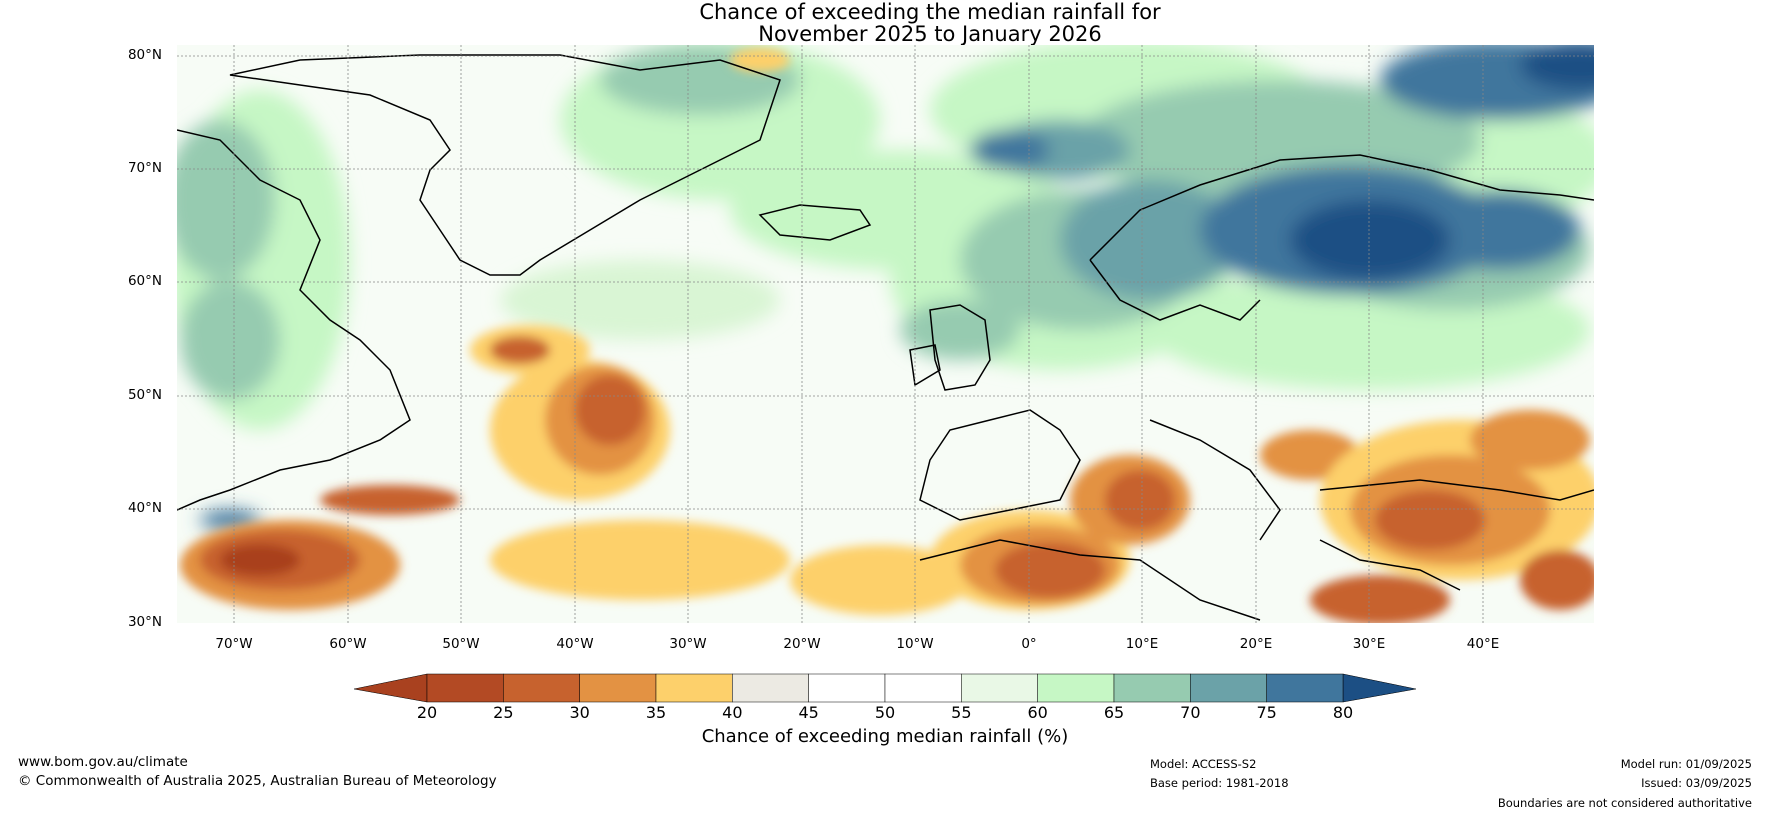 The height and width of the screenshot is (816, 1770). What do you see at coordinates (1114, 712) in the screenshot?
I see `colorbar-tick-label: 65` at bounding box center [1114, 712].